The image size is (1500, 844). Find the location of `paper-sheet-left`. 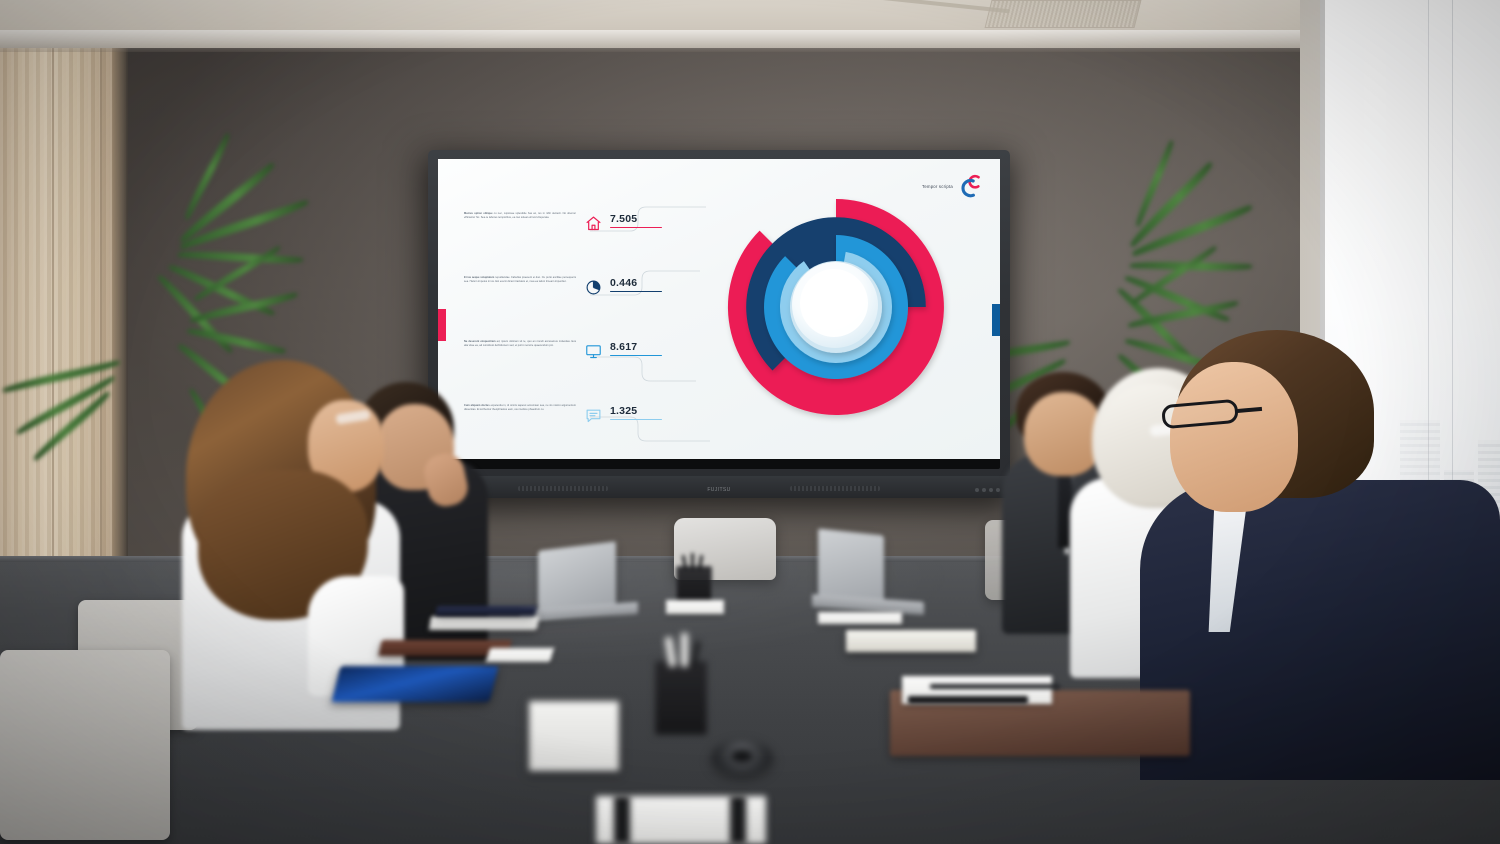

paper-sheet-left is located at coordinates (520, 655).